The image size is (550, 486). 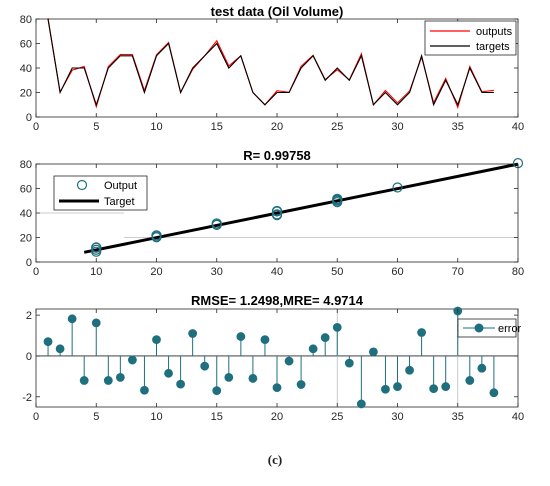 I want to click on legend-targets-label: targets, so click(x=493, y=47).